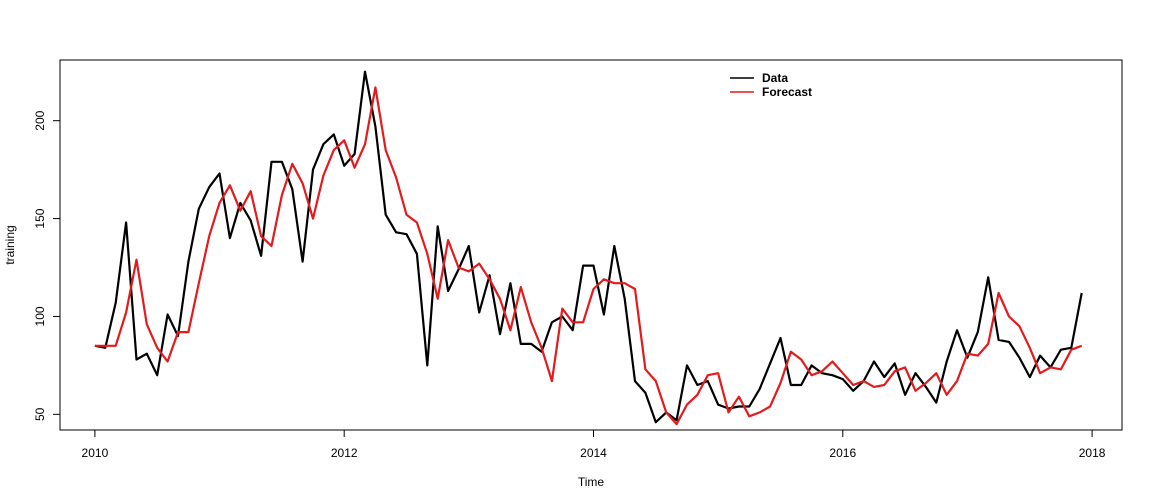  Describe the element at coordinates (40, 120) in the screenshot. I see `y-tick-label: 200` at that location.